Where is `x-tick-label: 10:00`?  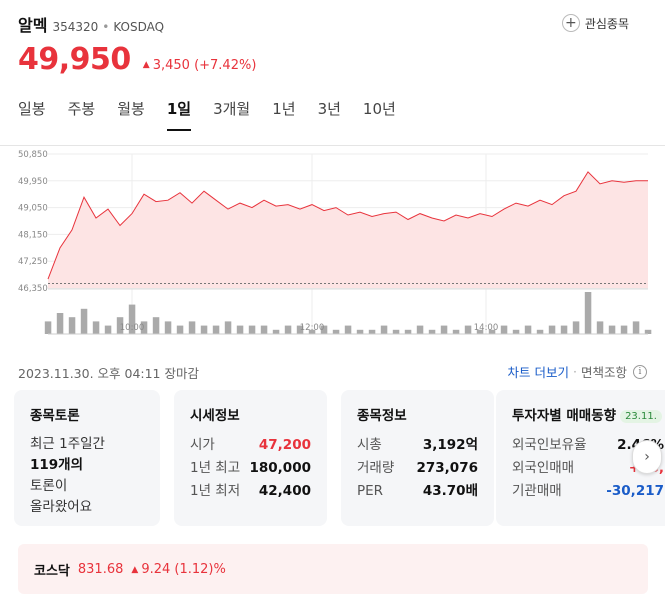
x-tick-label: 10:00 is located at coordinates (132, 328).